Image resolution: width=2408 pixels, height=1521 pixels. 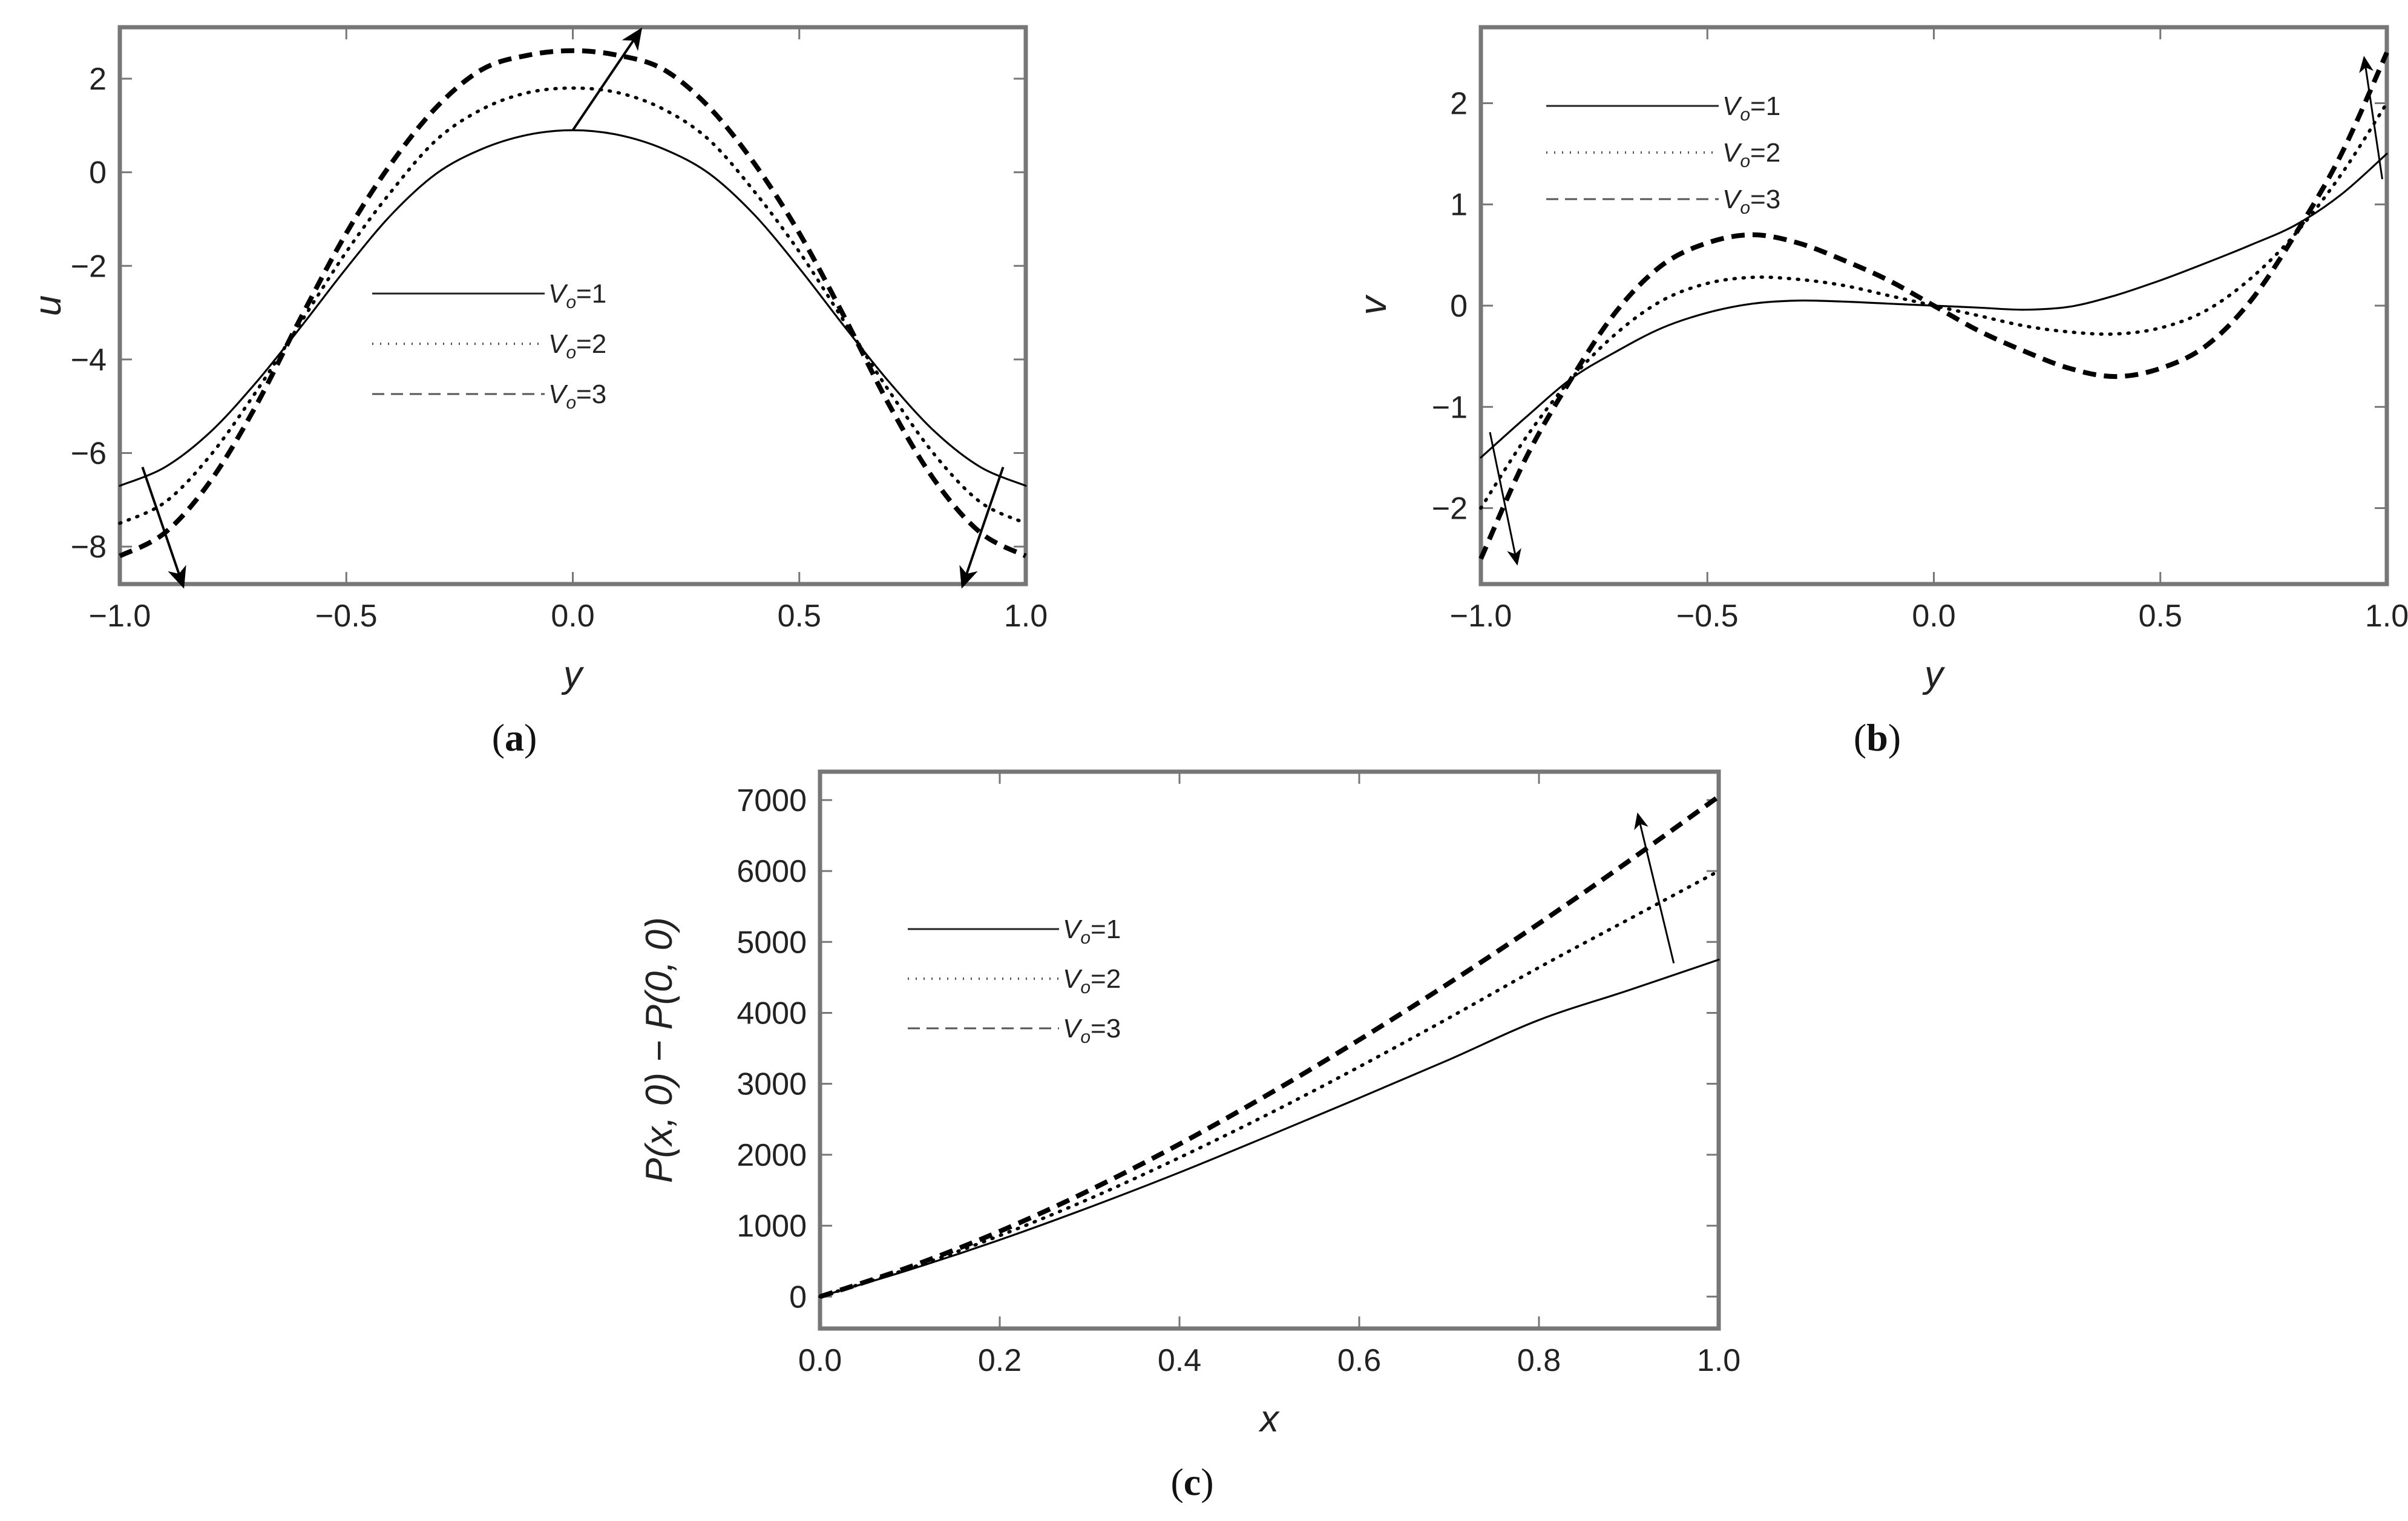 I want to click on y-tick-label: −8, so click(x=89, y=547).